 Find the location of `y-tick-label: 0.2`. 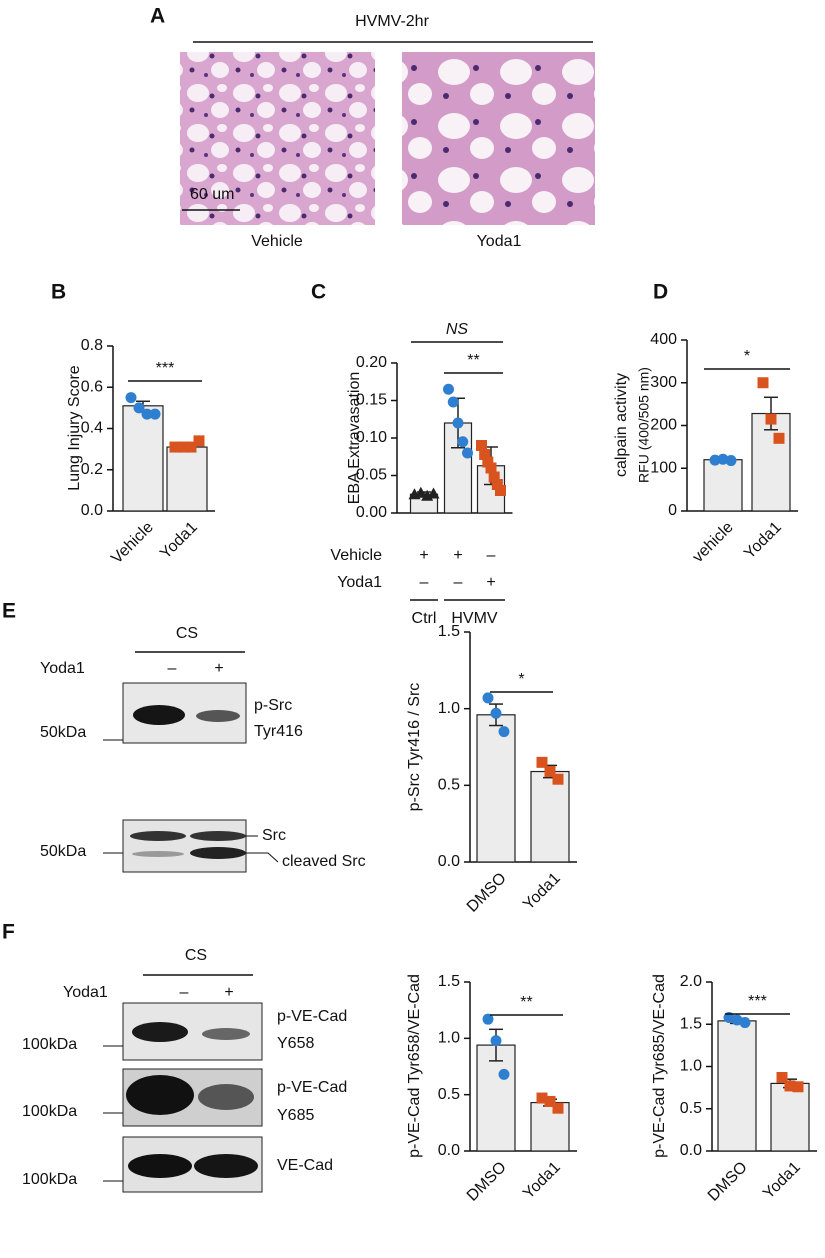

y-tick-label: 0.2 is located at coordinates (92, 469).